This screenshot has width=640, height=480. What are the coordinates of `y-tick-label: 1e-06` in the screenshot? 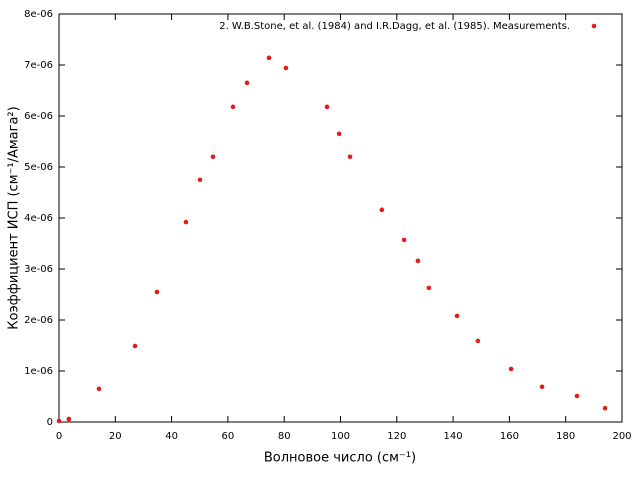 It's located at (38, 371).